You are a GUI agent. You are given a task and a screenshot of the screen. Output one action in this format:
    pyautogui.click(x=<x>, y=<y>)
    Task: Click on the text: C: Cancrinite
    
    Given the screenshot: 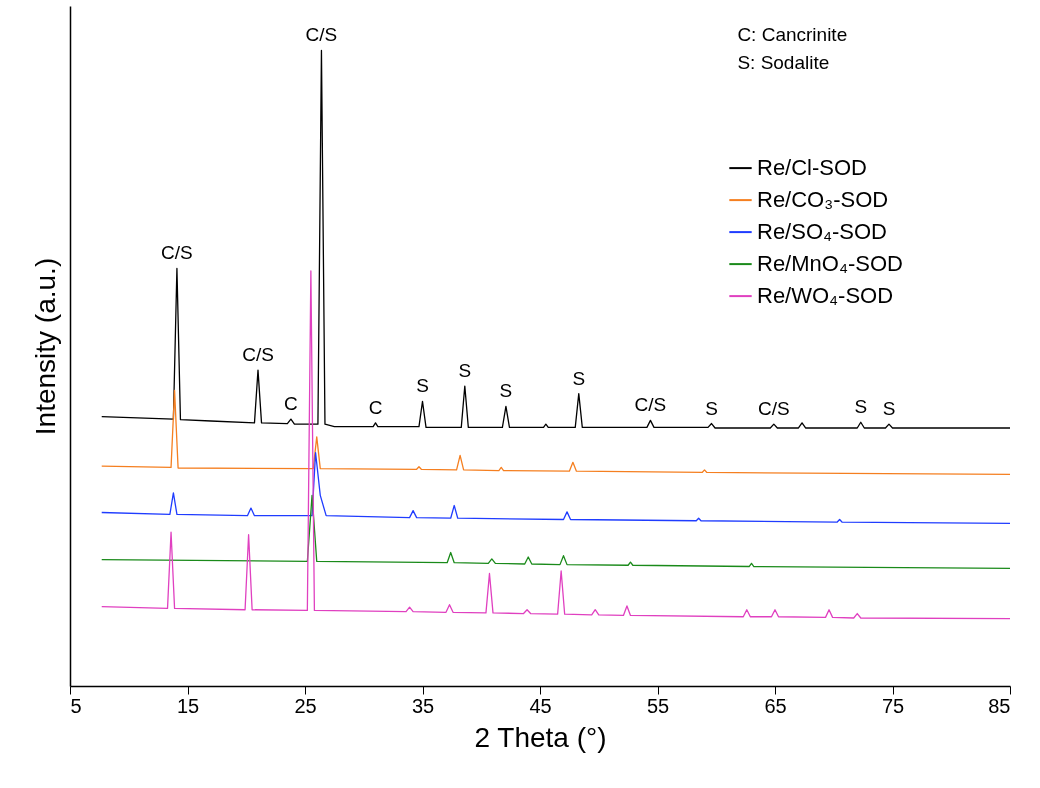 What is the action you would take?
    pyautogui.click(x=792, y=34)
    